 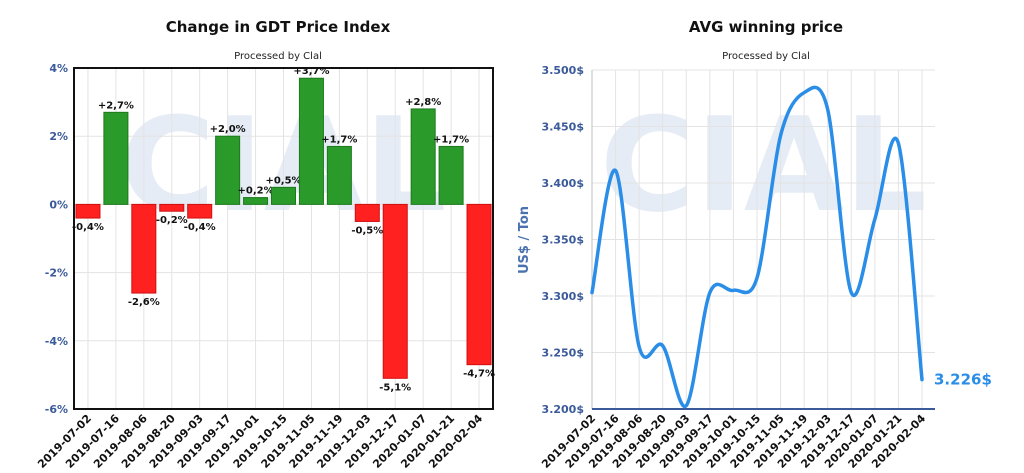 What do you see at coordinates (766, 27) in the screenshot?
I see `right-chart-title: AVG winning price` at bounding box center [766, 27].